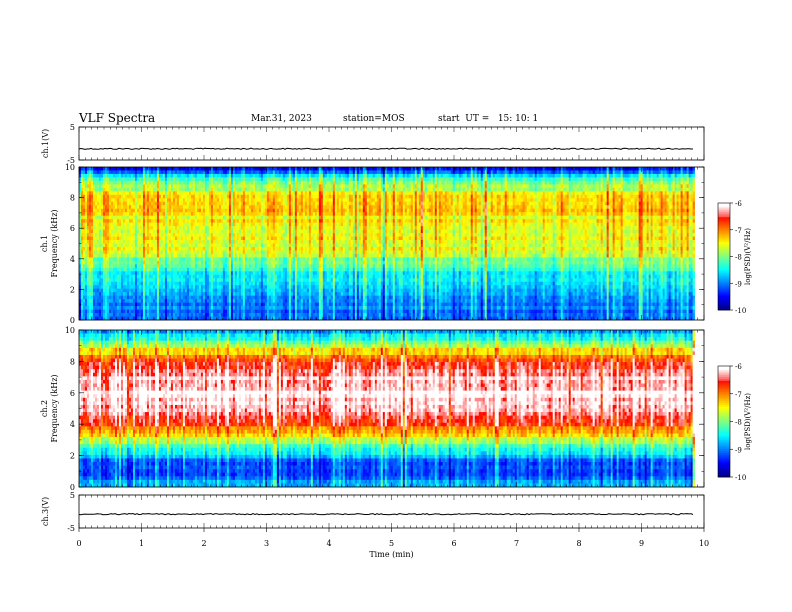  I want to click on x-tick-label: 9, so click(641, 543).